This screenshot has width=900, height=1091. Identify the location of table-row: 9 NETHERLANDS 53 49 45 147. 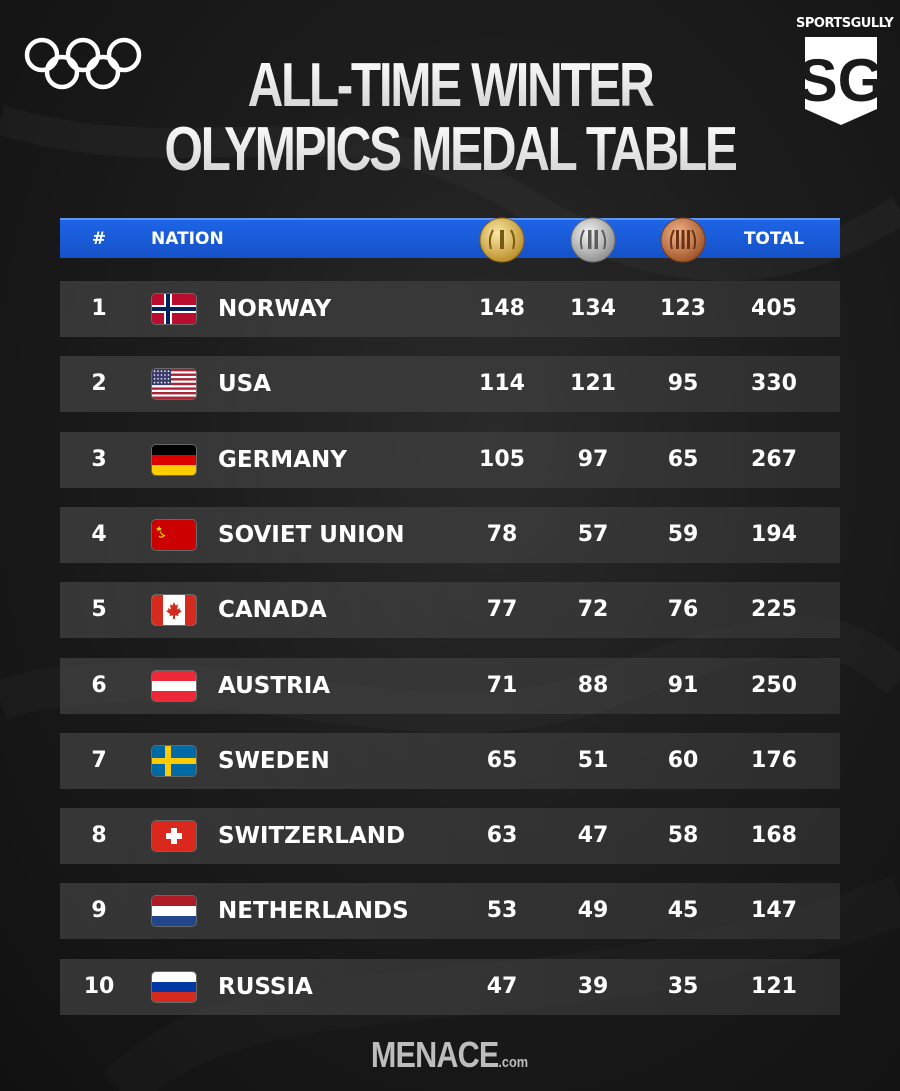
(450, 911).